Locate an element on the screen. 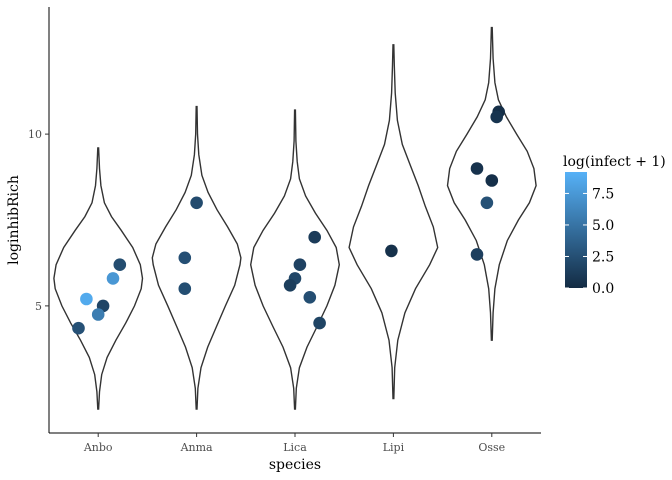 The width and height of the screenshot is (672, 480). legend-tick-label: 5.0 is located at coordinates (603, 226).